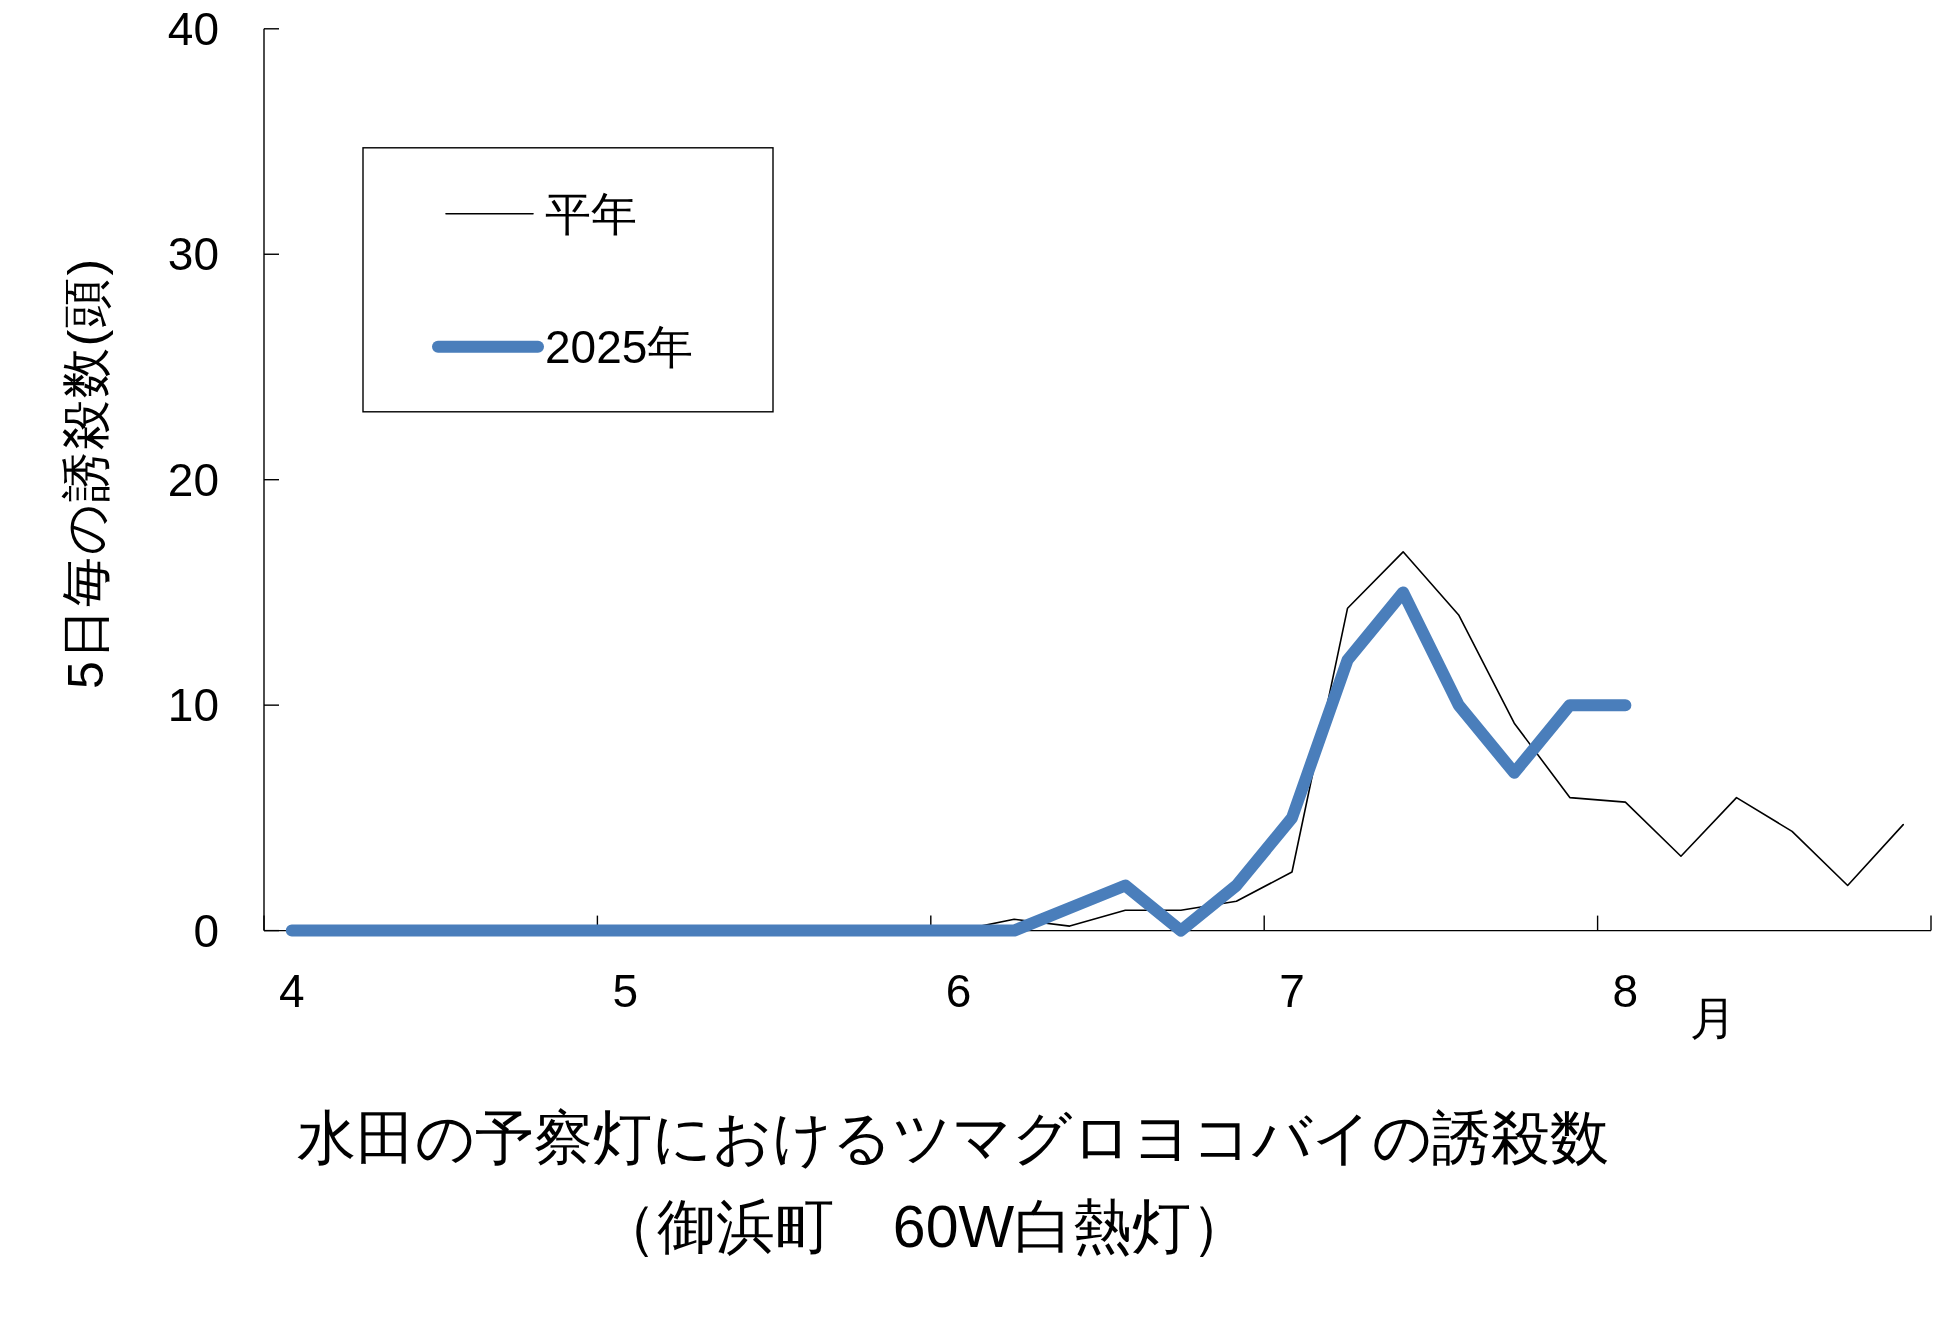 This screenshot has height=1323, width=1959. What do you see at coordinates (1713, 1018) in the screenshot?
I see `x-axis-title: 月` at bounding box center [1713, 1018].